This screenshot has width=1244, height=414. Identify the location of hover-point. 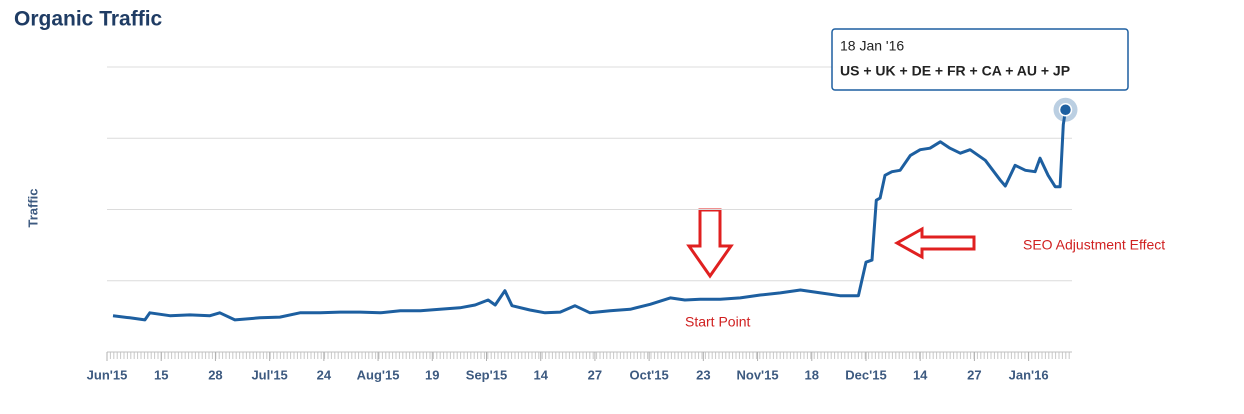
(1065, 110).